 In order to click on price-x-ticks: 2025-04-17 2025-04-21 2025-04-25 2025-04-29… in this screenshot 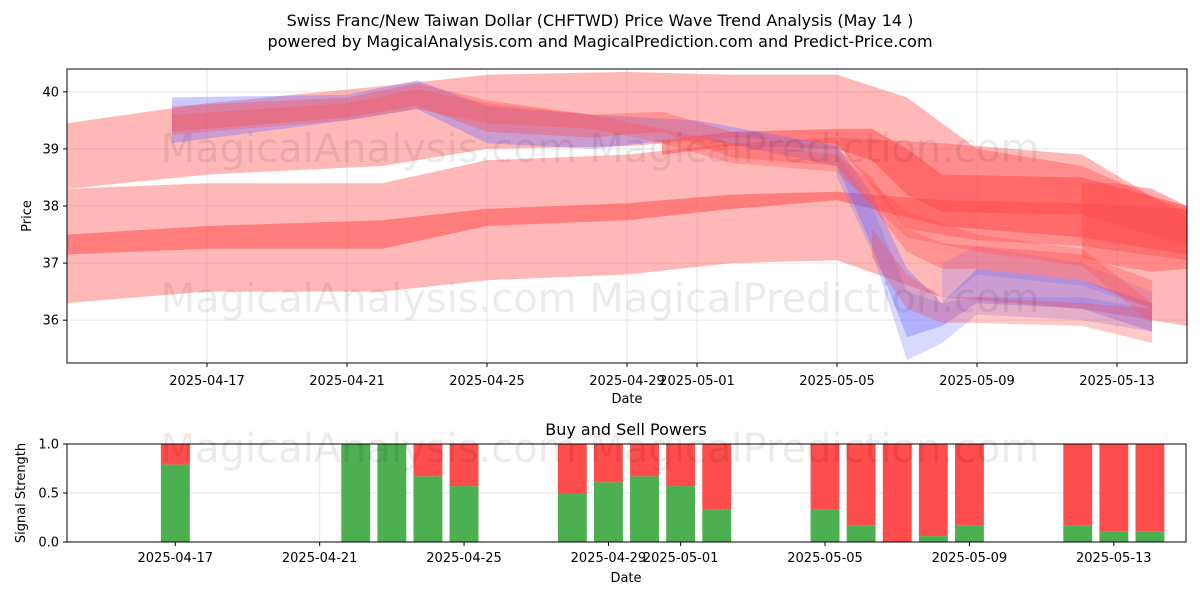, I will do `click(662, 376)`.